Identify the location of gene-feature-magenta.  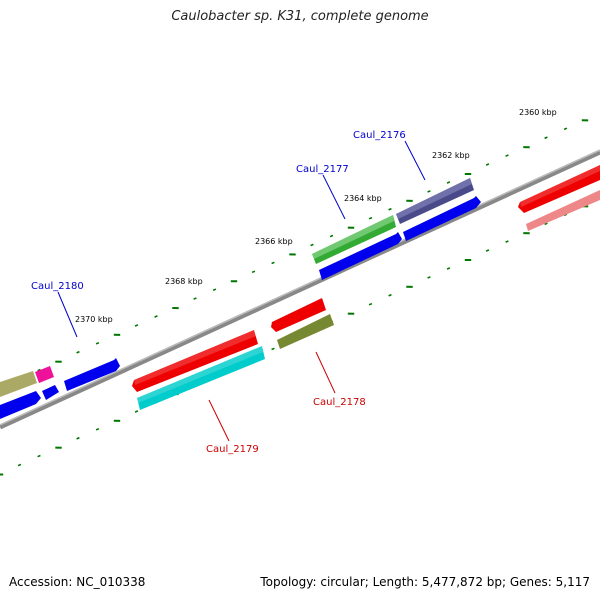
(44, 374).